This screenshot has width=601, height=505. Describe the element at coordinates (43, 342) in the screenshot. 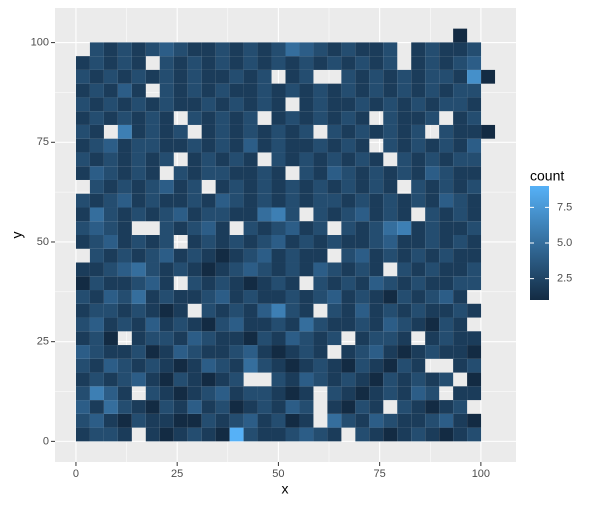

I see `y-tick-label: 25` at that location.